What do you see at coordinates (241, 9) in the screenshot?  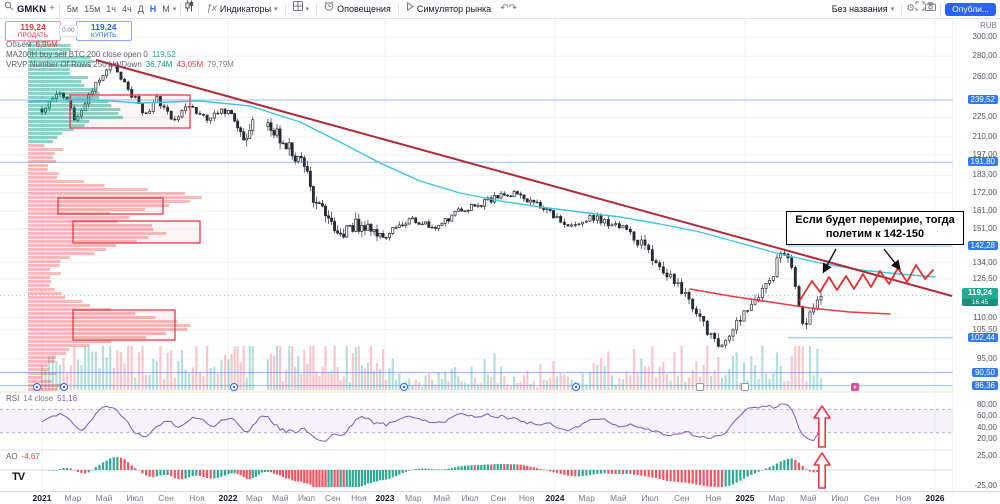 I see `indicators-button: ƒx Индикаторы ▾` at bounding box center [241, 9].